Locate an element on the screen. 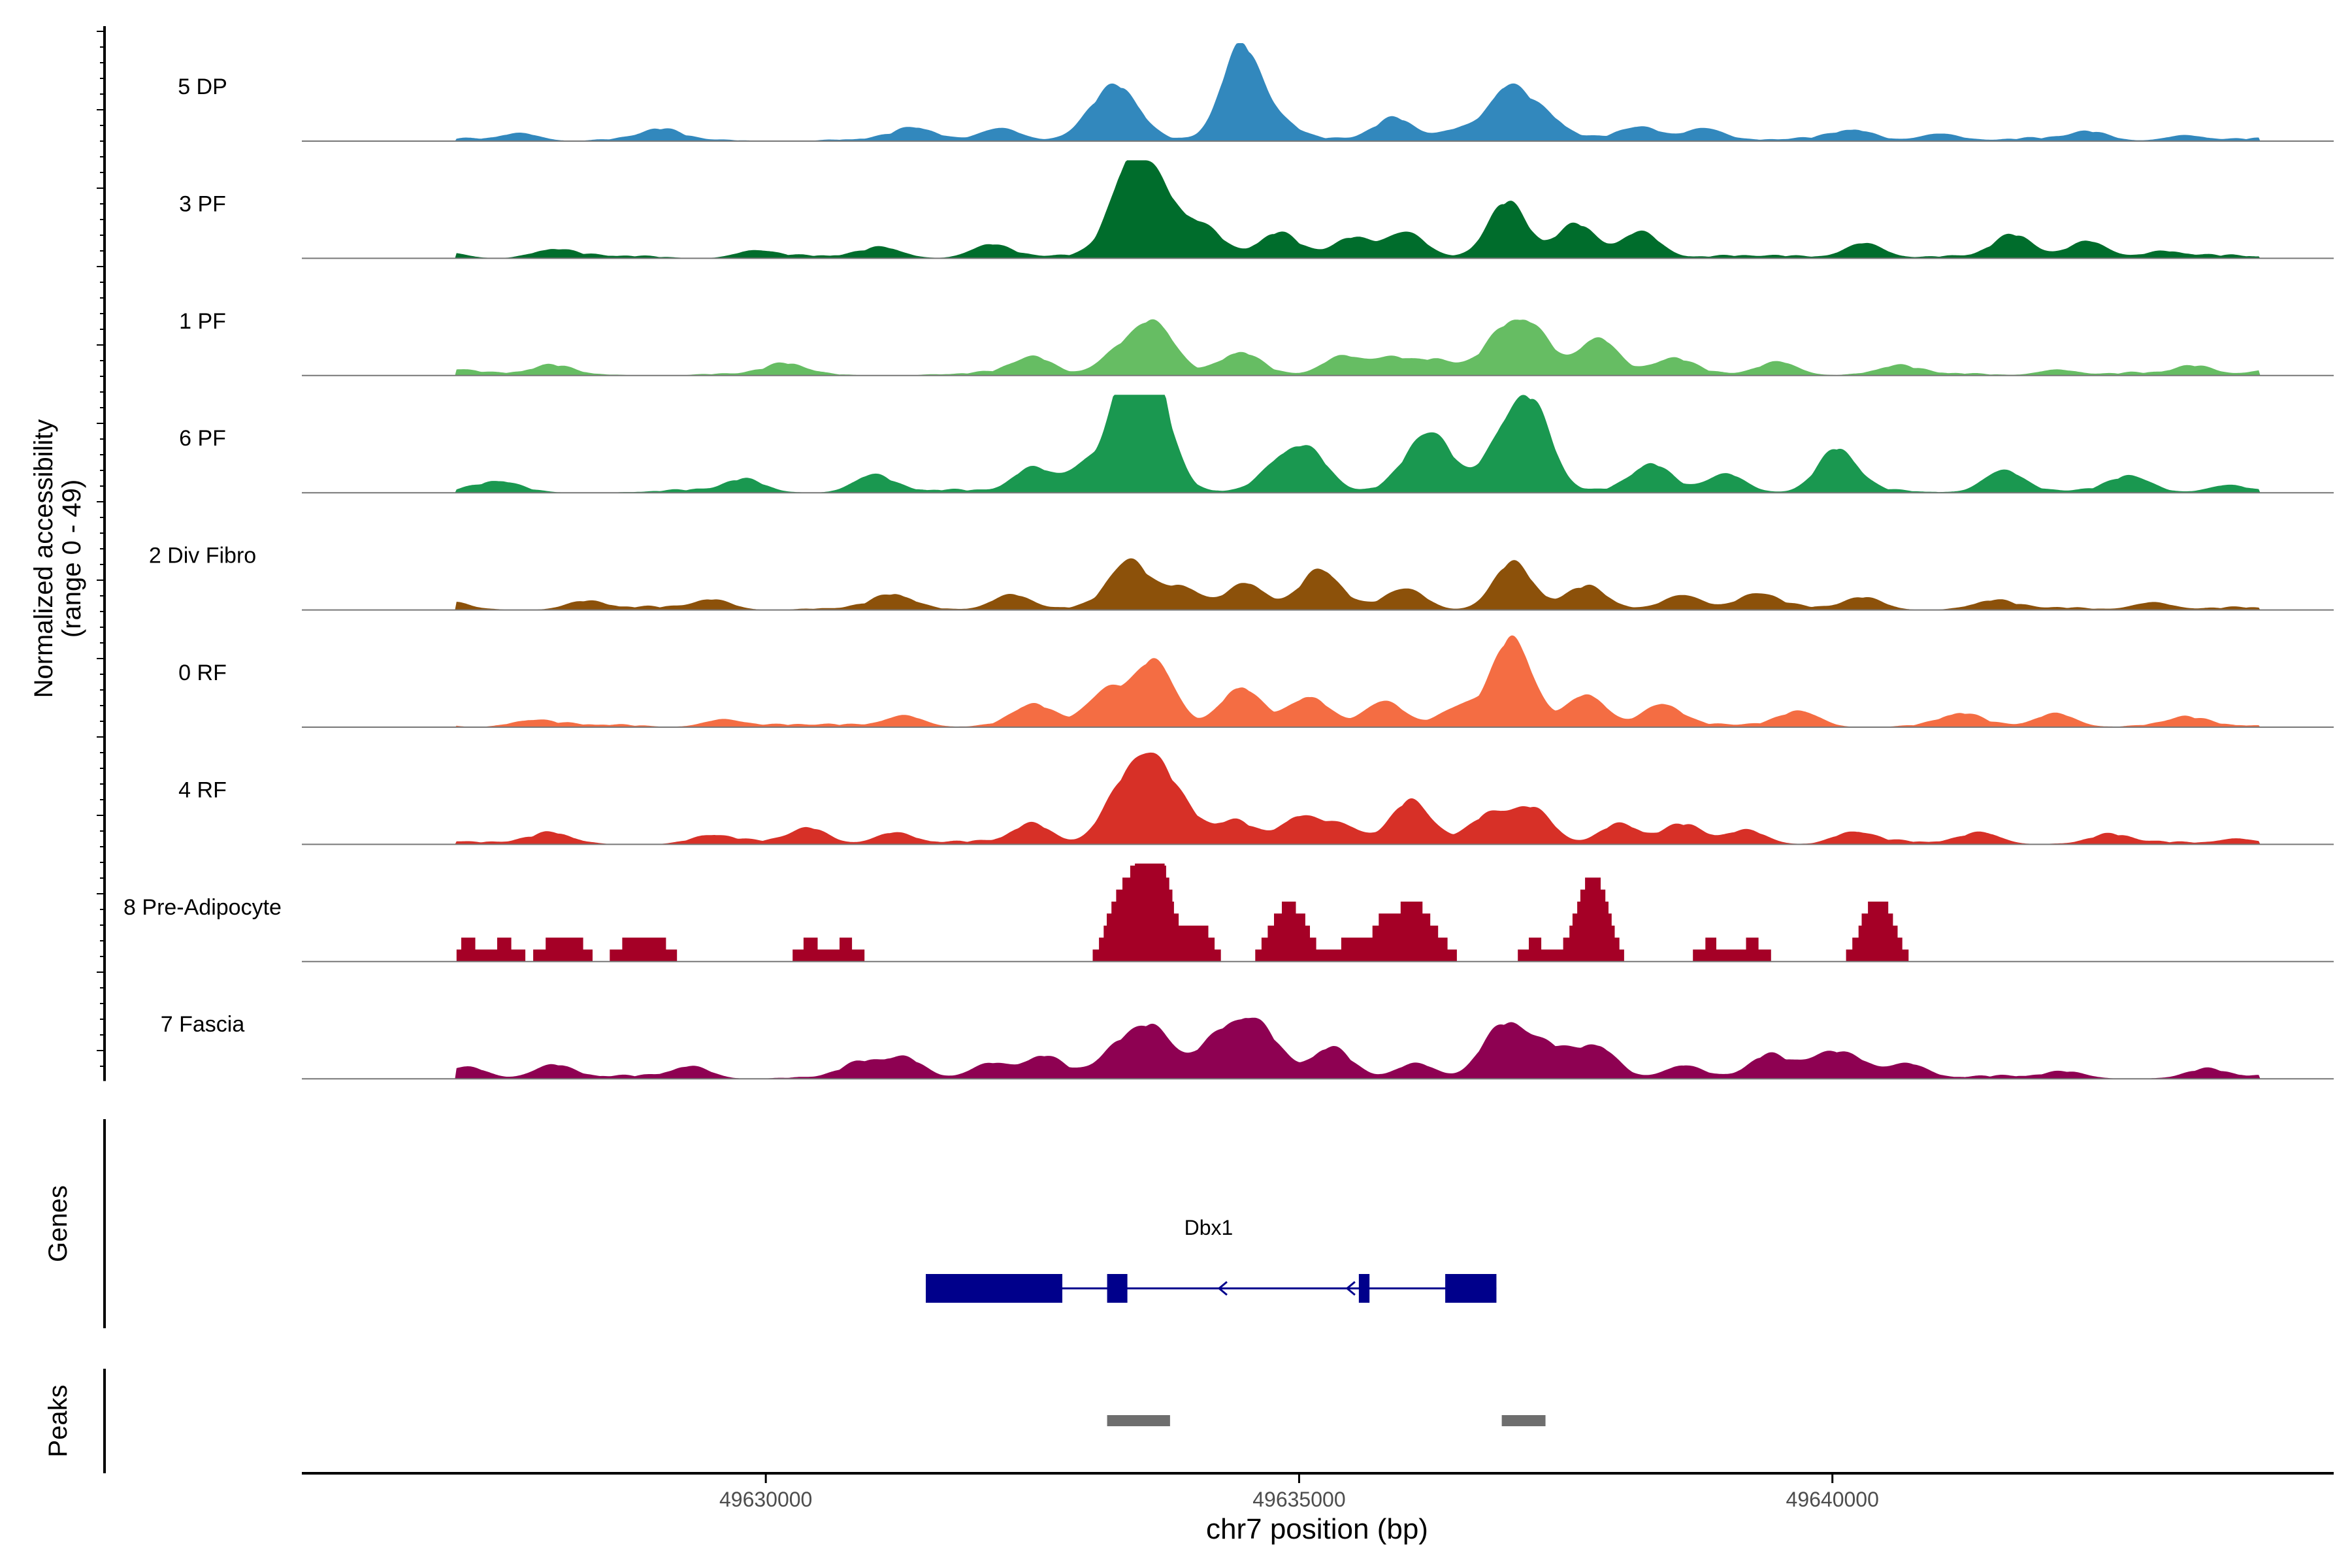 This screenshot has width=2352, height=1568. track-label: 6 PF is located at coordinates (202, 438).